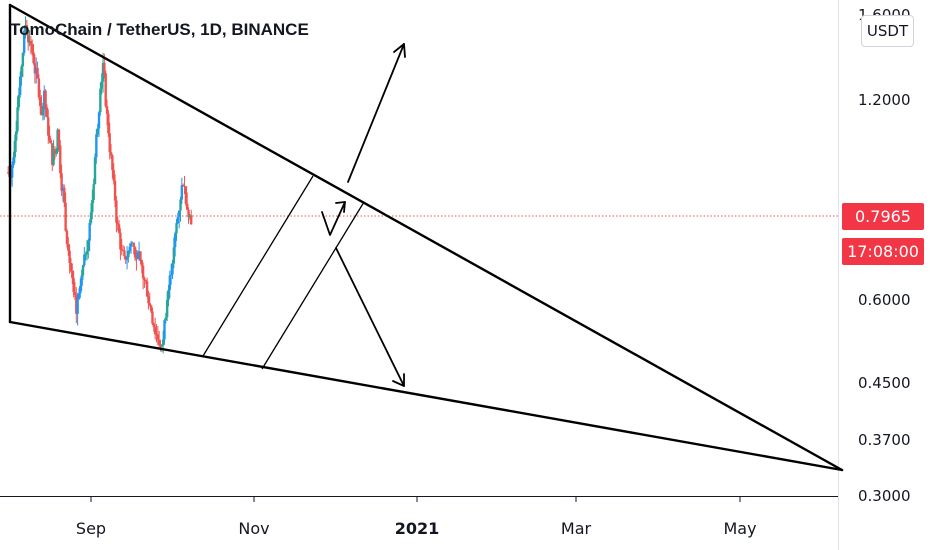 The height and width of the screenshot is (550, 932). I want to click on time-tick-2021: 2021, so click(417, 528).